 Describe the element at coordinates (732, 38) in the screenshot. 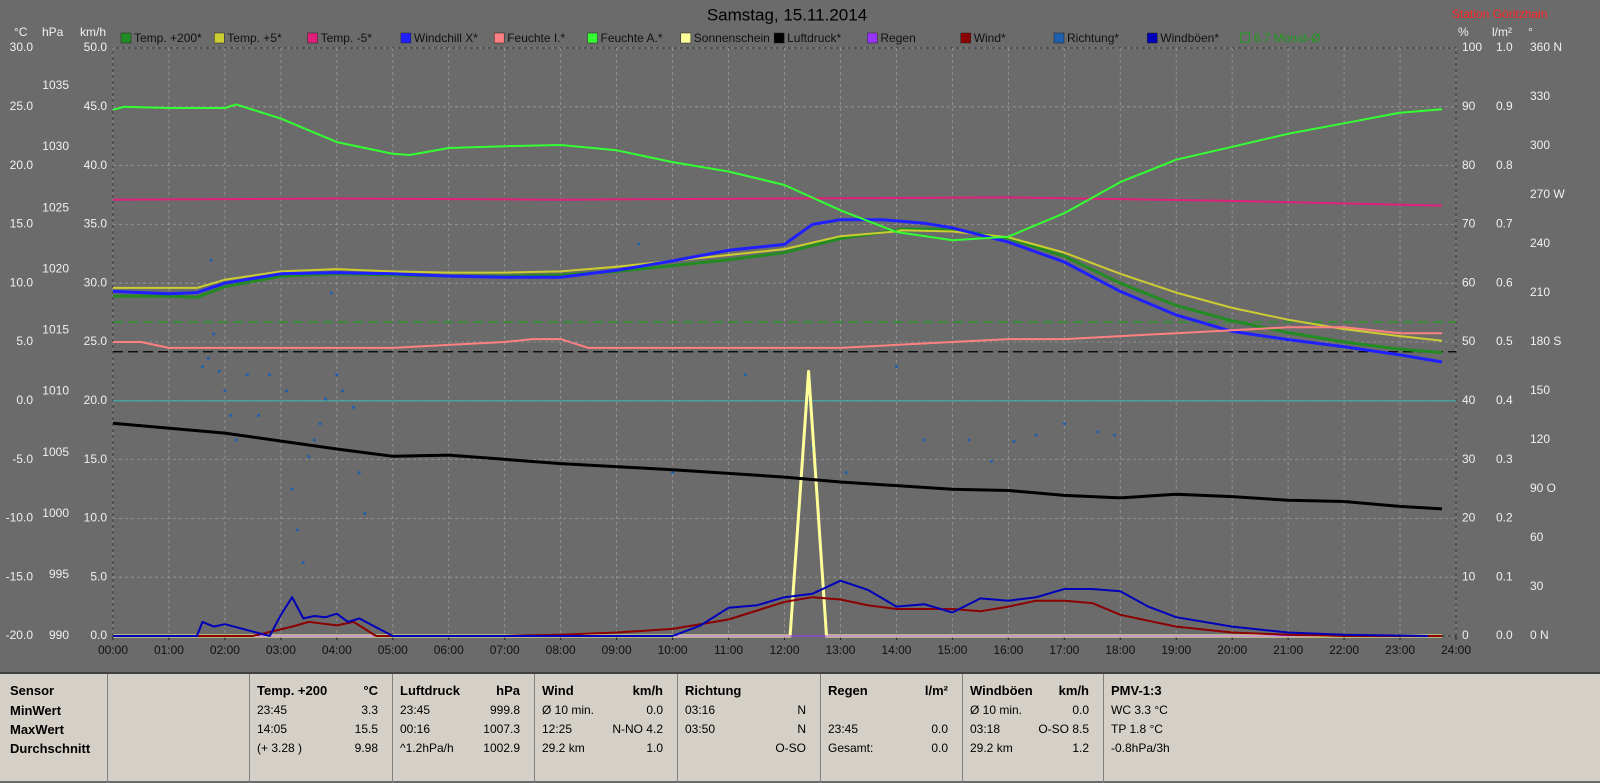

I see `legend-label: Sonnenschein` at that location.